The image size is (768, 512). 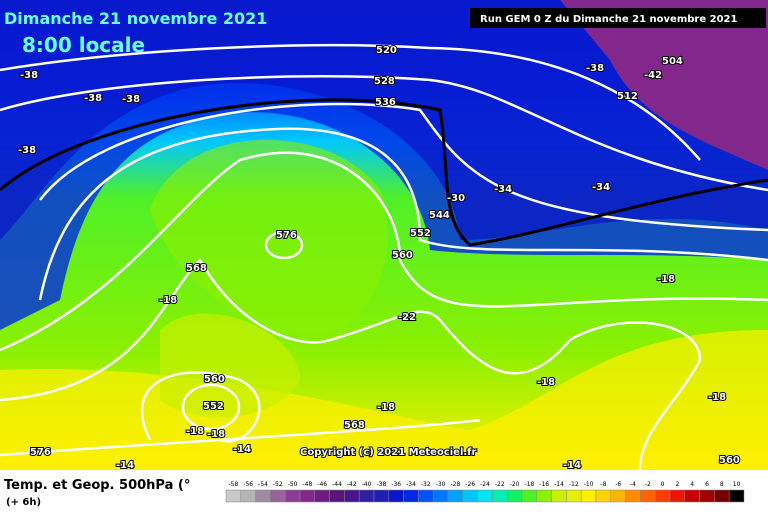 What do you see at coordinates (529, 484) in the screenshot?
I see `scale-label: -18` at bounding box center [529, 484].